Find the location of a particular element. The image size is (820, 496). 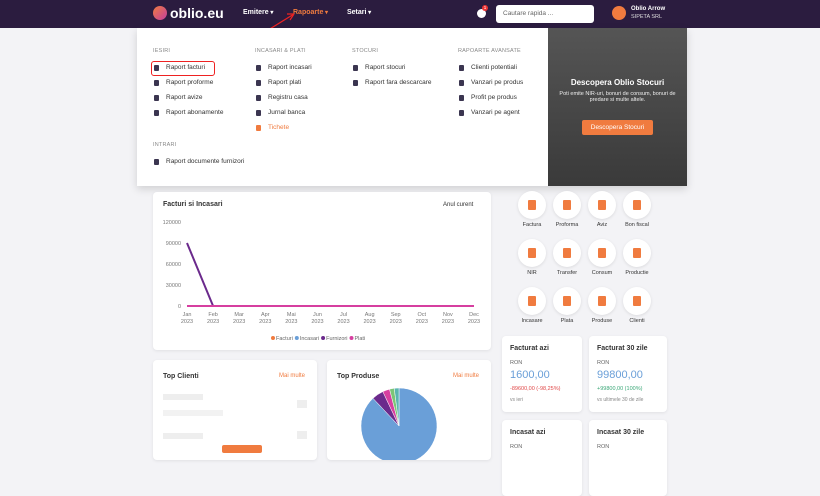

menu-item: Raport proforme is located at coordinates (183, 82).